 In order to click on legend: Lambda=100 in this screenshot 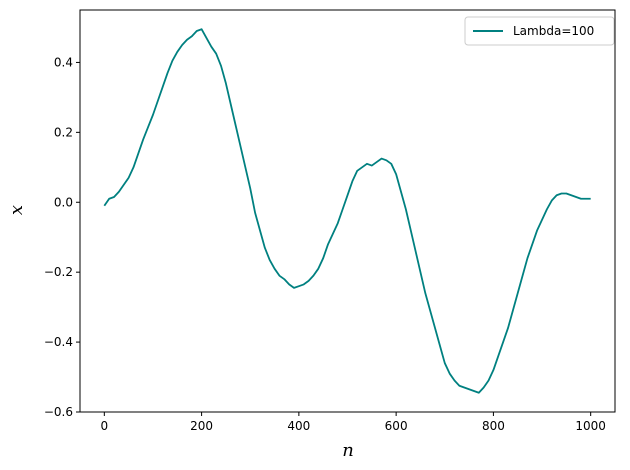, I will do `click(539, 31)`.